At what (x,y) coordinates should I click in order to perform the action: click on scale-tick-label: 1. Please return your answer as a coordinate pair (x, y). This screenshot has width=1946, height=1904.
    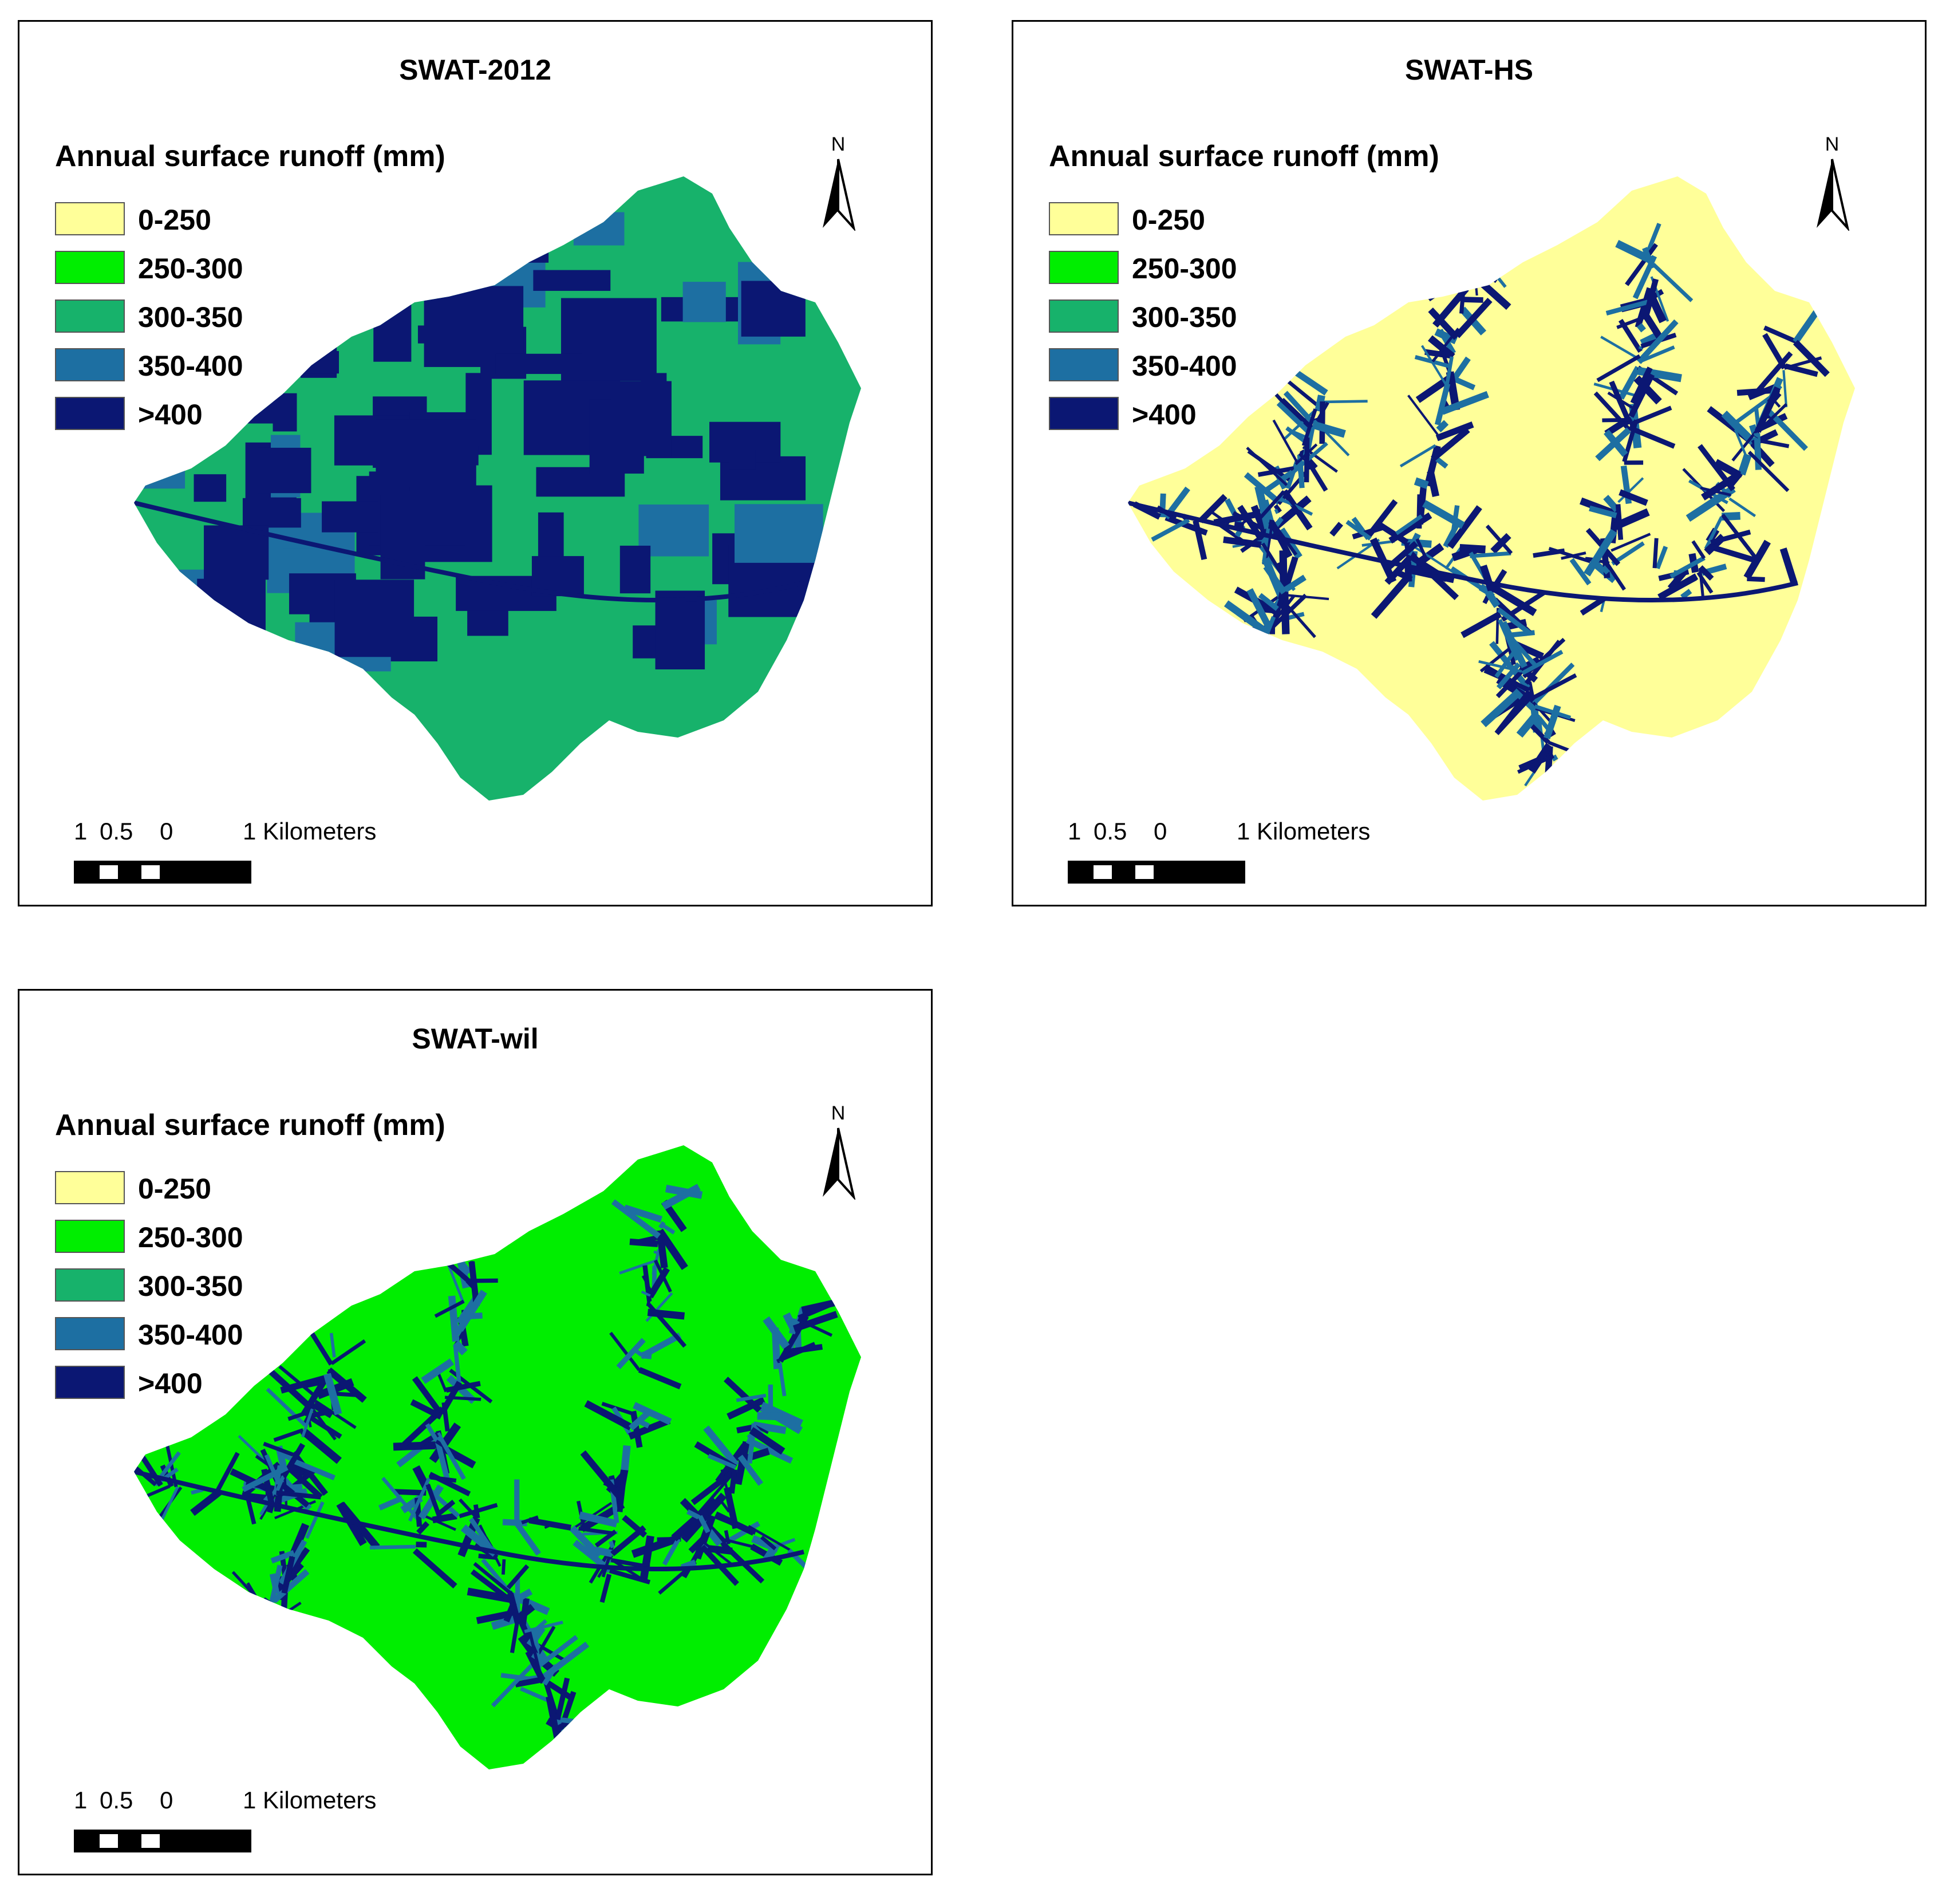
    Looking at the image, I should click on (1074, 831).